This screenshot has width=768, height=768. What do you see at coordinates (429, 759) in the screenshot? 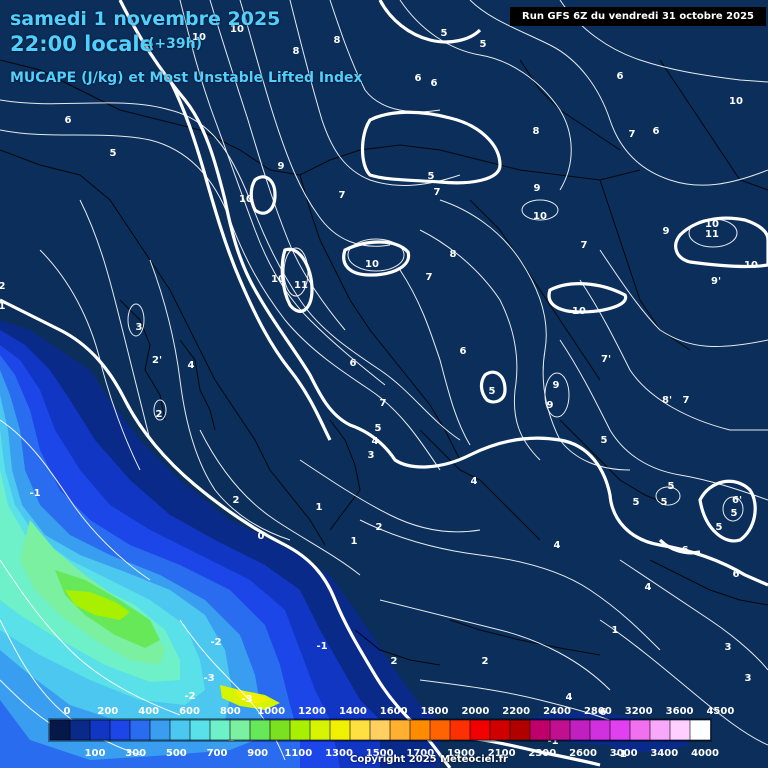
I see `copyright-notice: Copyright 2025 Meteociel.fr` at bounding box center [429, 759].